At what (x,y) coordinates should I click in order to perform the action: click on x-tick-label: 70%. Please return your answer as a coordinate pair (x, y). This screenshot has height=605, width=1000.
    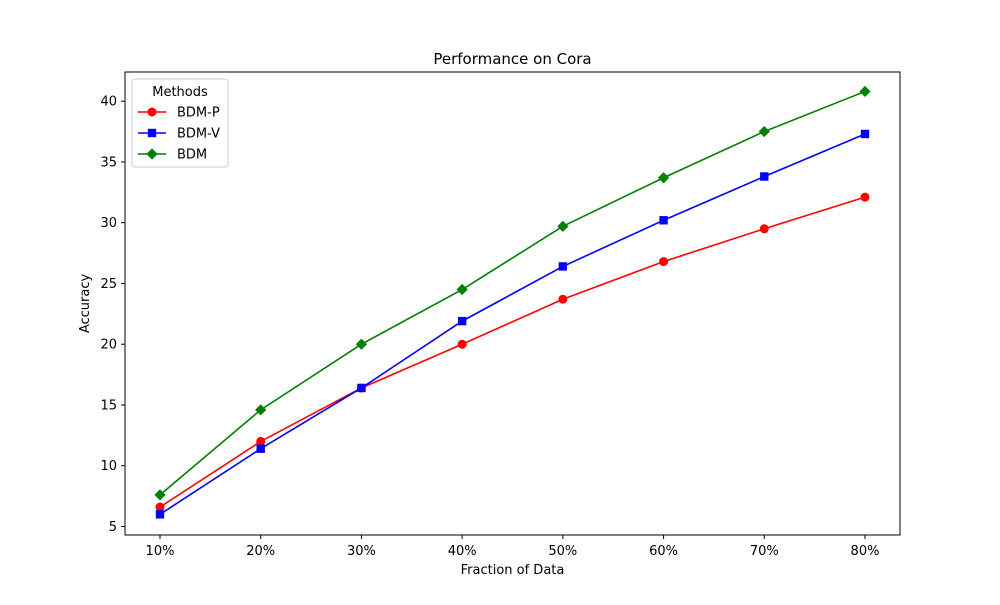
    Looking at the image, I should click on (764, 551).